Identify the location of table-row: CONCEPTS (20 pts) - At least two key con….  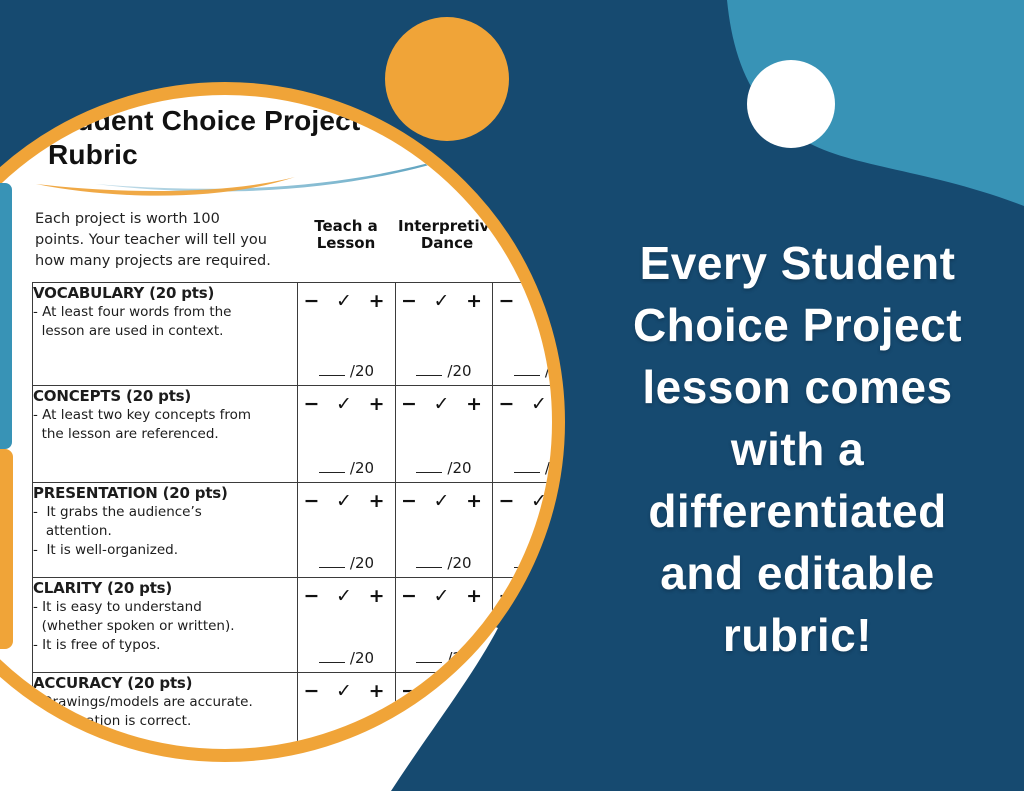
(296, 434).